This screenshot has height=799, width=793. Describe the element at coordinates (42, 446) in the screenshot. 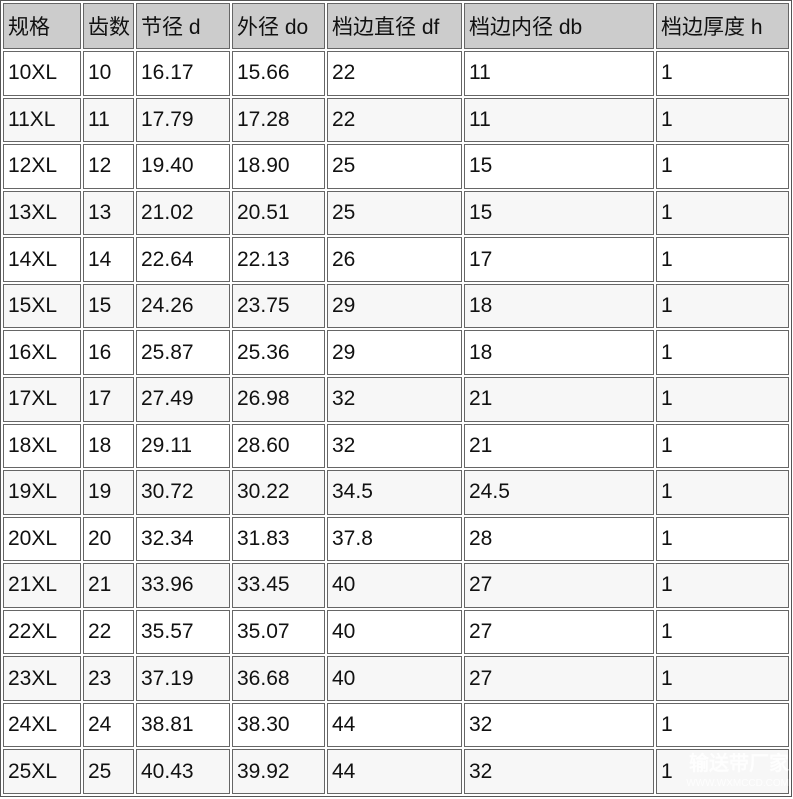

I see `table-cell: 18XL` at that location.